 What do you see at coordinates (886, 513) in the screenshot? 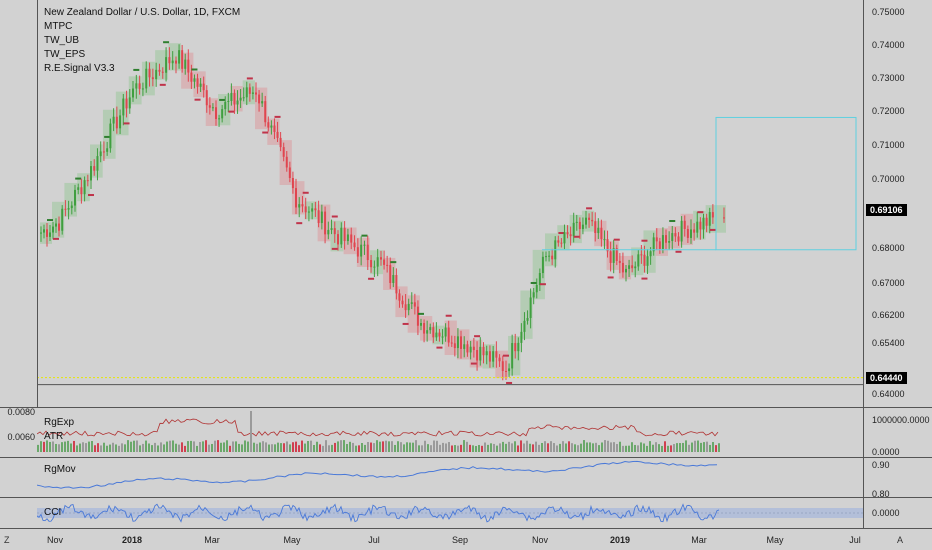
I see `cci-right-tick: 0.0000` at bounding box center [886, 513].